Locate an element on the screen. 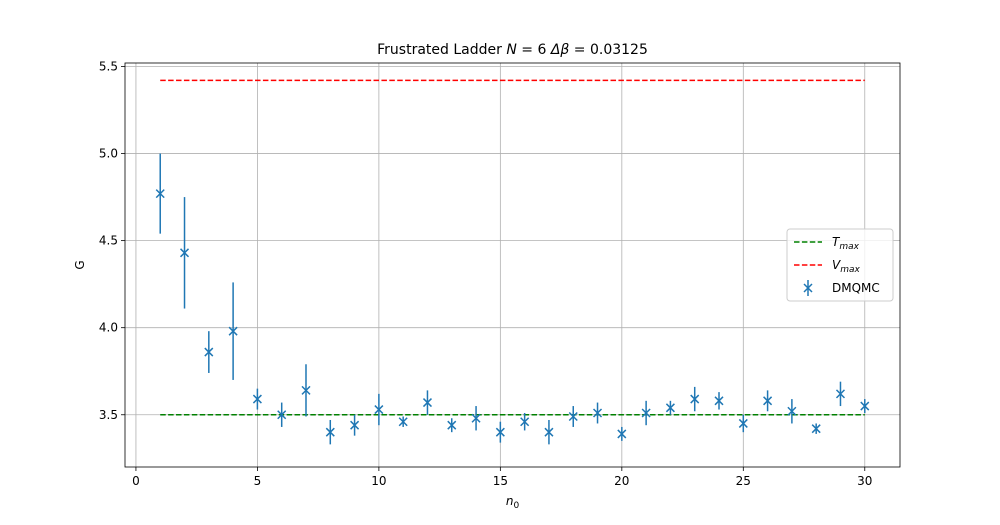  dmqmc-marker-26-b is located at coordinates (768, 401).